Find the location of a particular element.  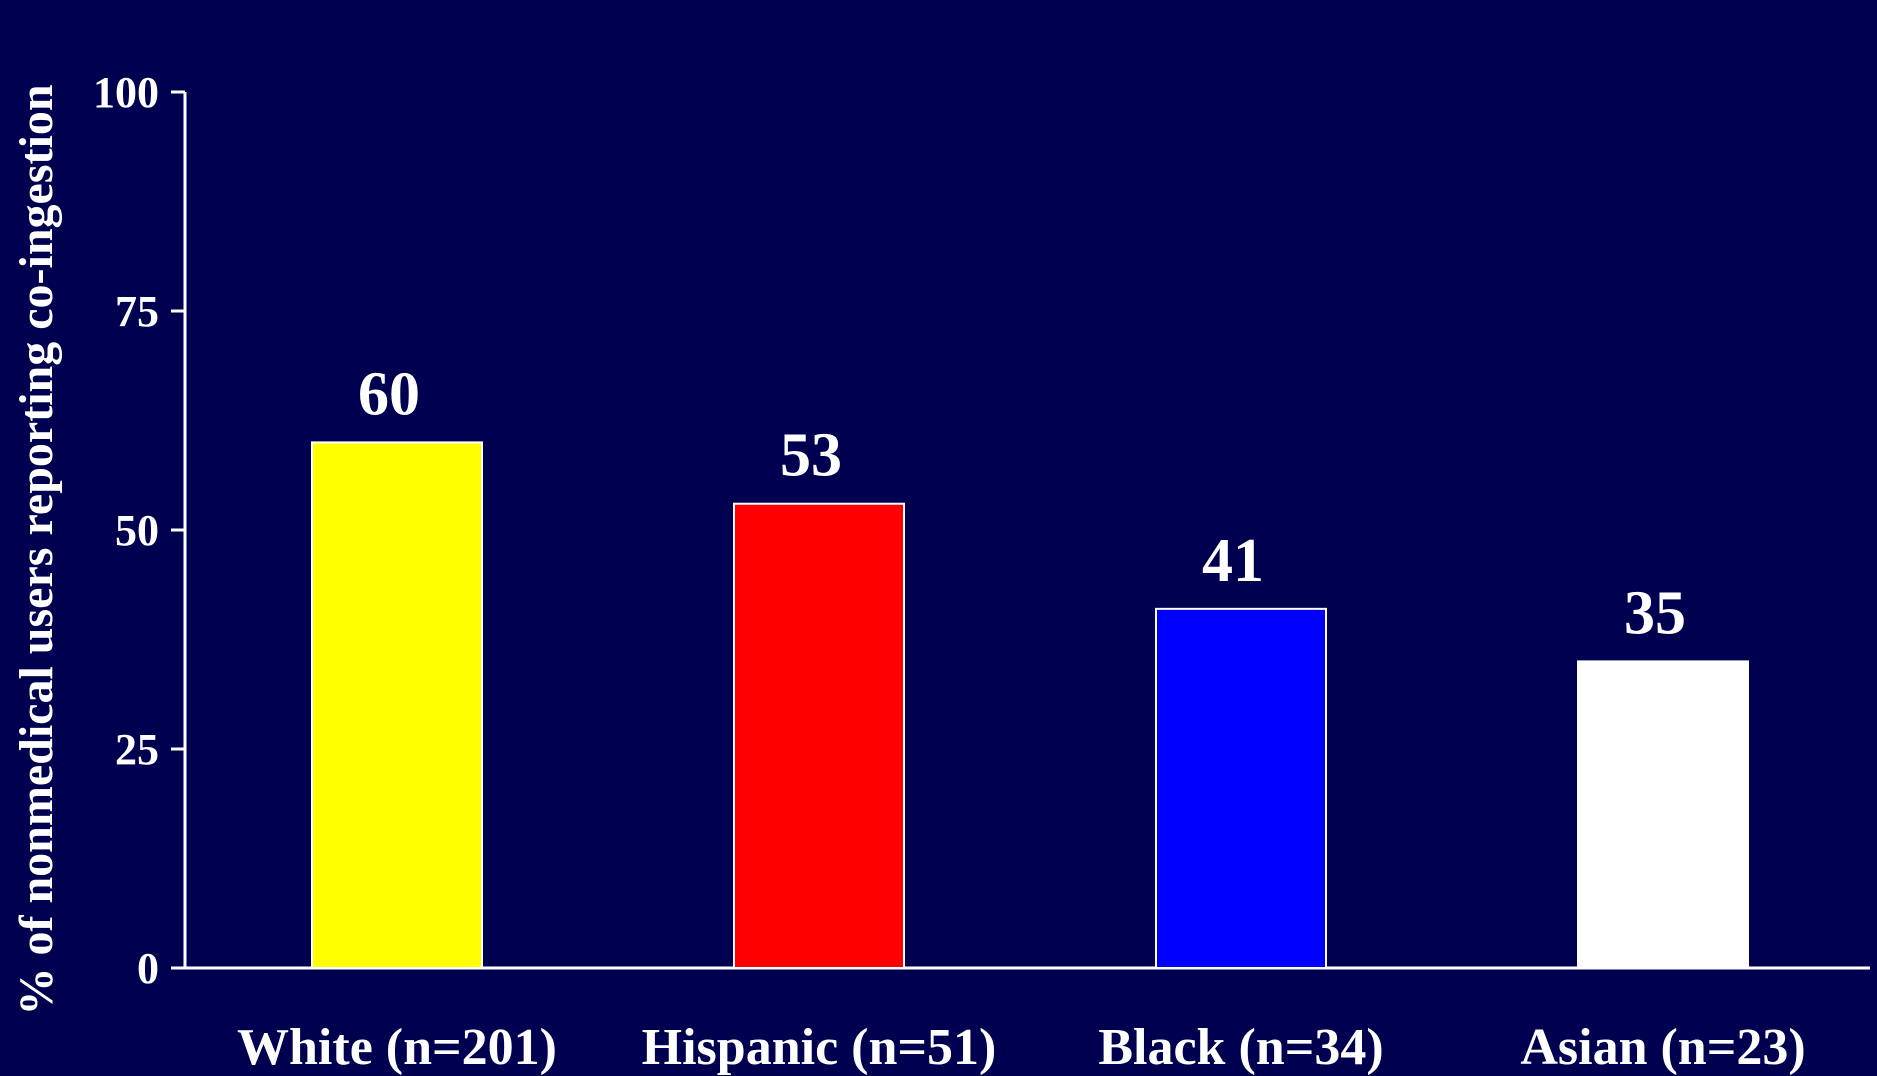

y-tick-label: 50 is located at coordinates (137, 530).